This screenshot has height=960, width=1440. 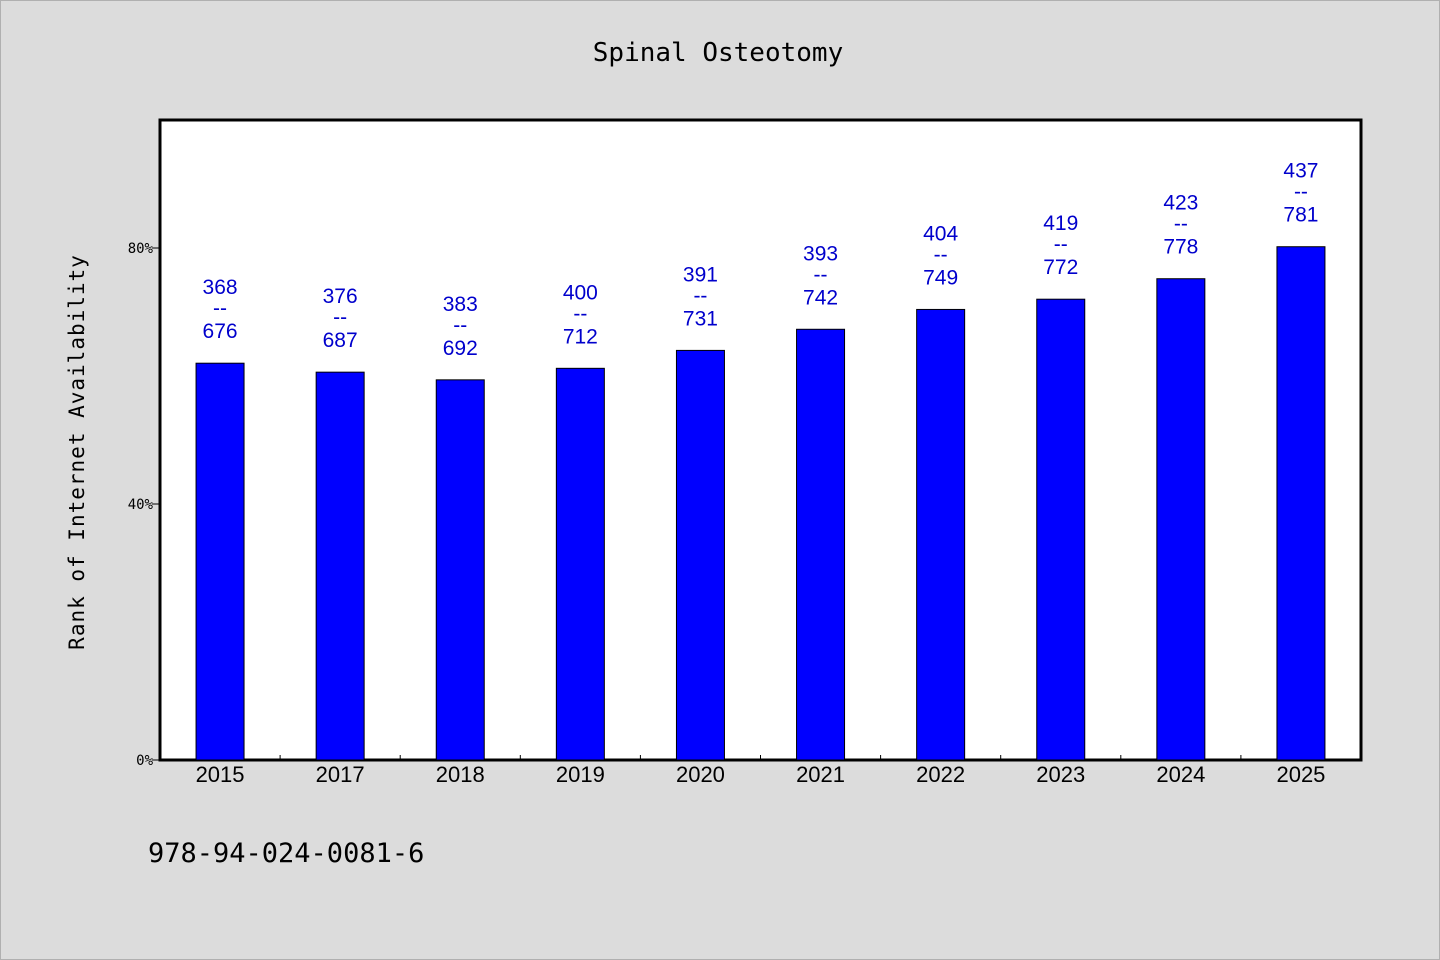 I want to click on data-label-low: 400, so click(x=580, y=292).